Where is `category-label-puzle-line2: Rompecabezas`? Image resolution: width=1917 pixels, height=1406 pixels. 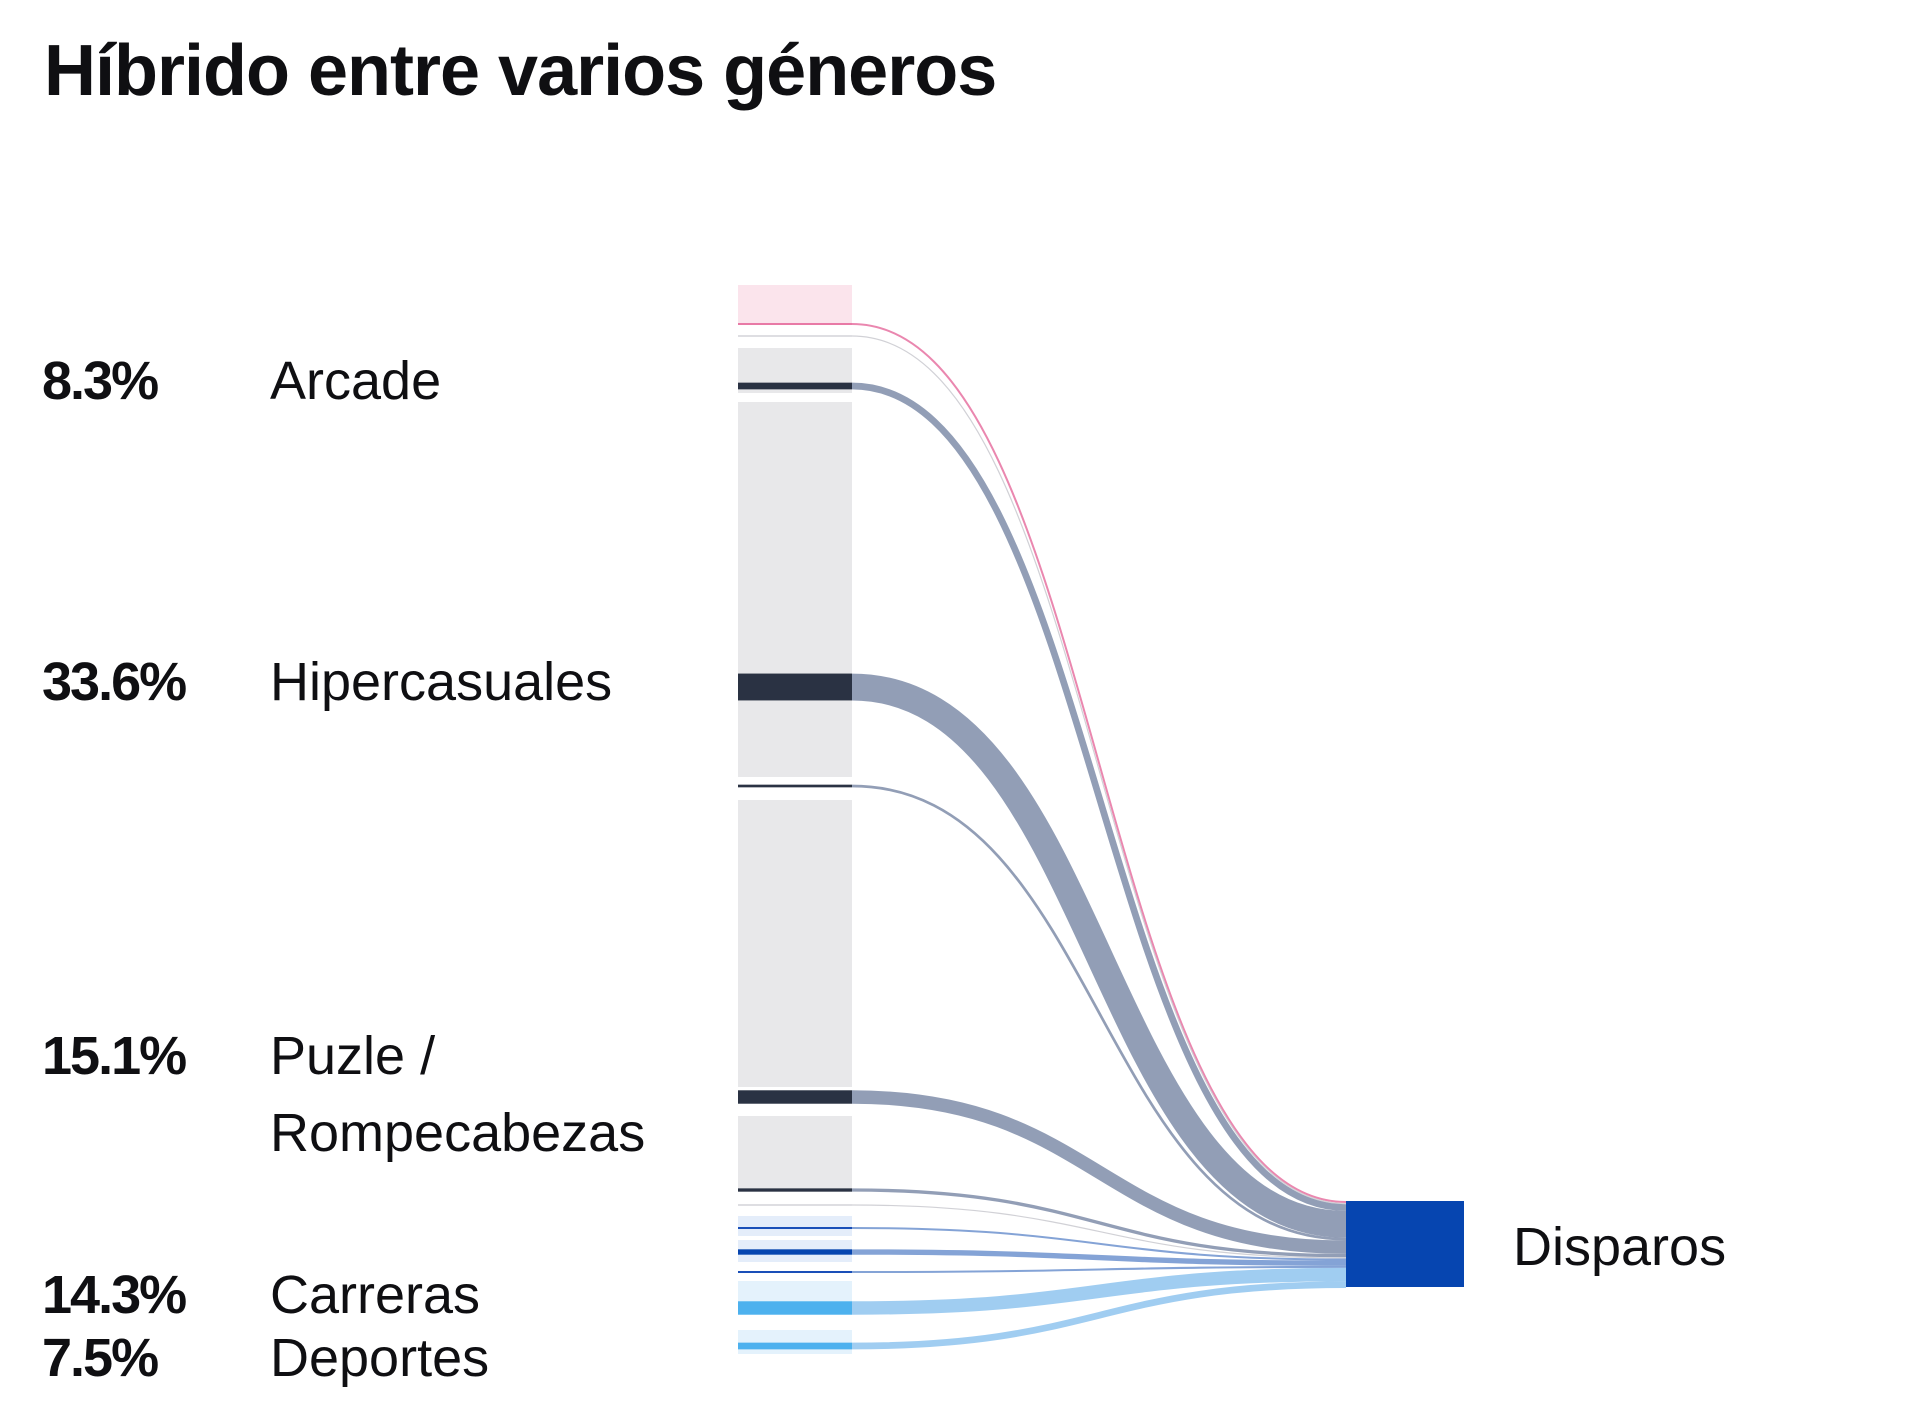
category-label-puzle-line2: Rompecabezas is located at coordinates (457, 1133).